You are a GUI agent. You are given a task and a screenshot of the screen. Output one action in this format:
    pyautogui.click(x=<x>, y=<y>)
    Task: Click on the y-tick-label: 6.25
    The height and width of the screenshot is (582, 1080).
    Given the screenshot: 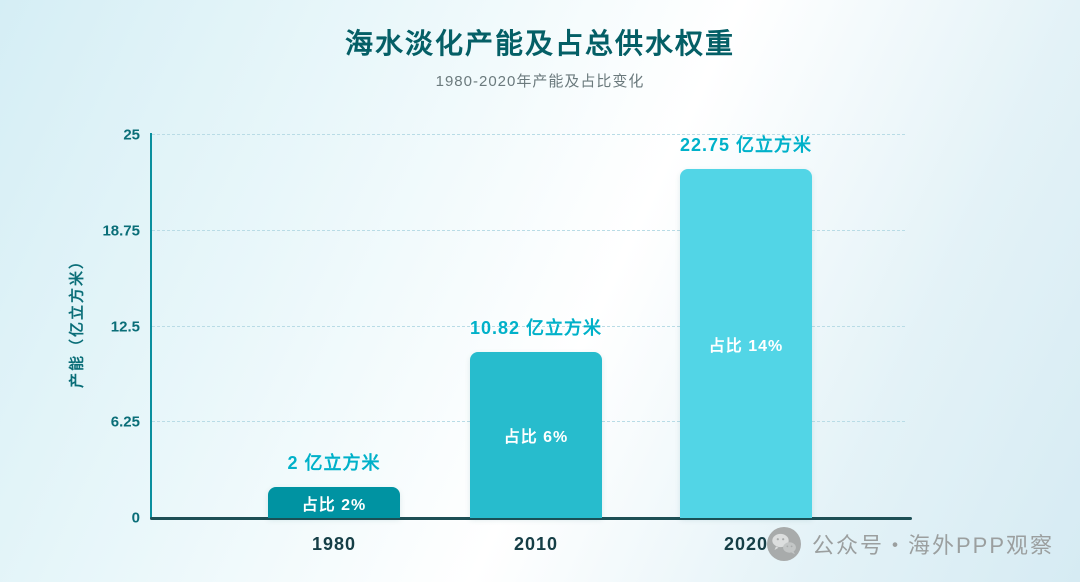 What is the action you would take?
    pyautogui.click(x=125, y=422)
    